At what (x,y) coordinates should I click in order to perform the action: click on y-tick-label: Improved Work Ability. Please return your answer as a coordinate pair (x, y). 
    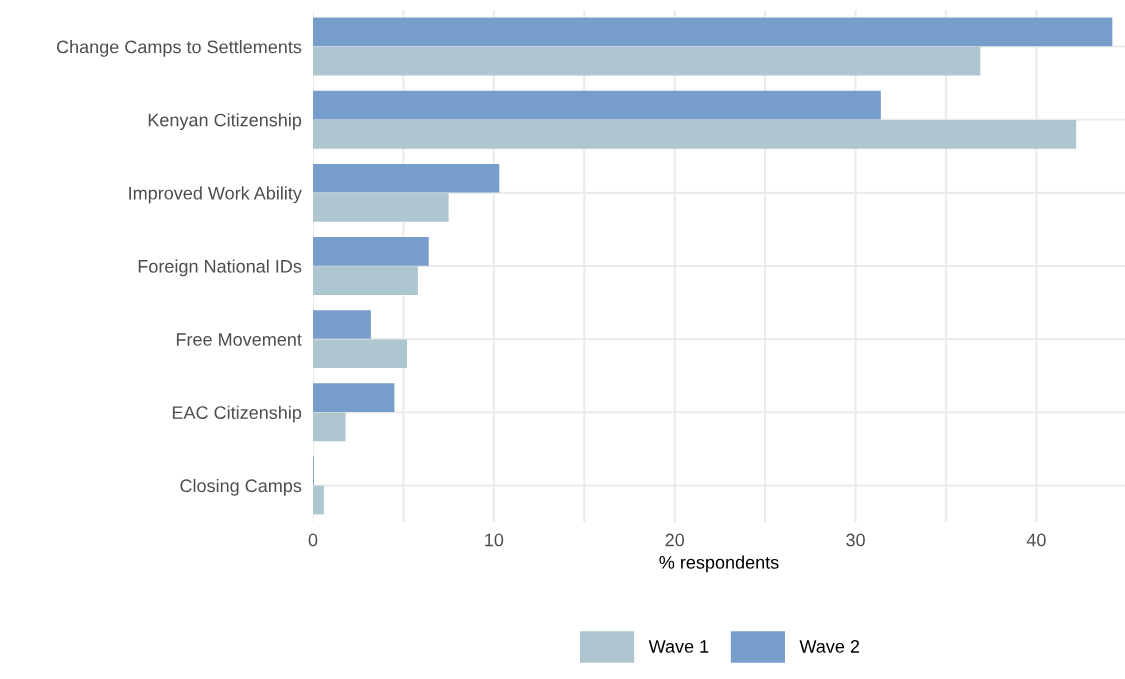
    Looking at the image, I should click on (215, 195).